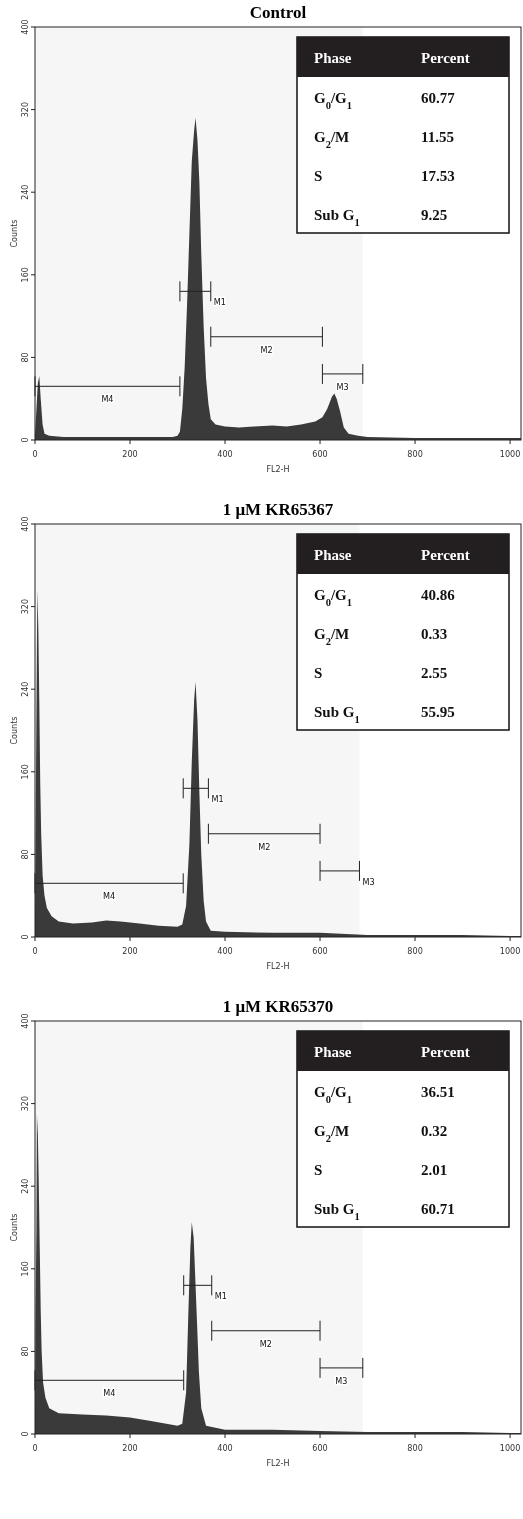  What do you see at coordinates (278, 509) in the screenshot?
I see `chart-title: 1 μM KR65367` at bounding box center [278, 509].